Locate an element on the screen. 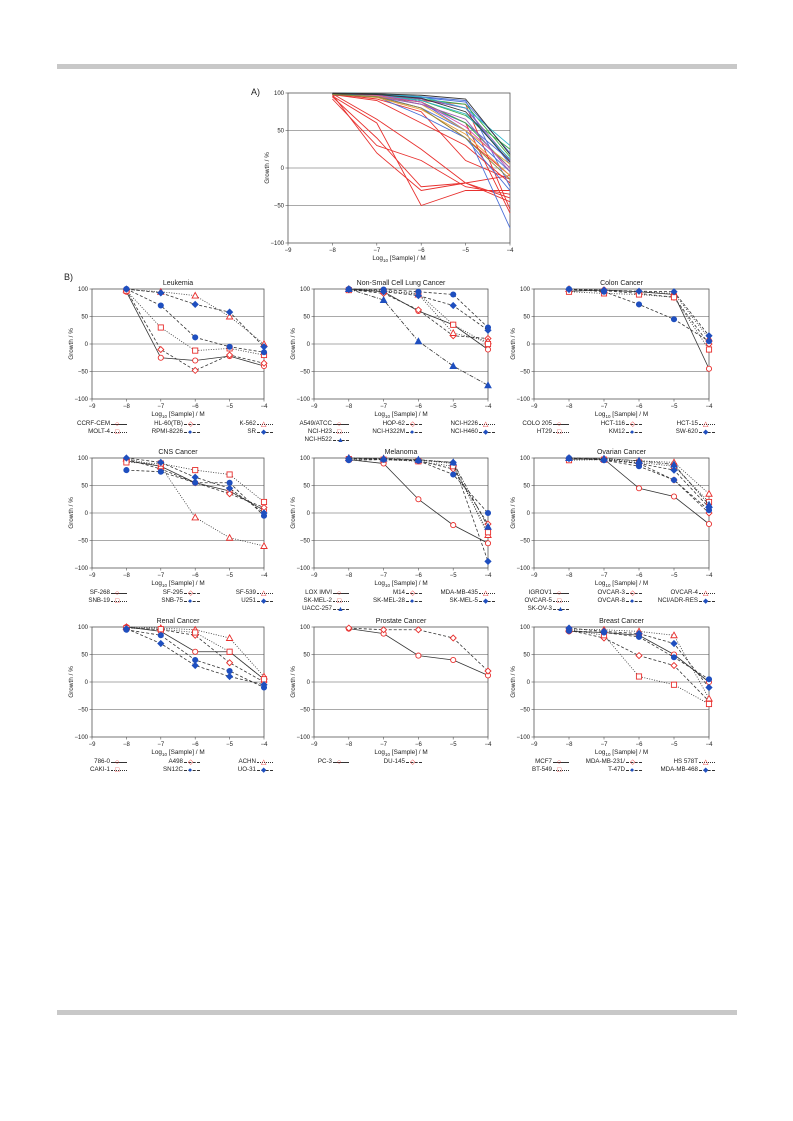  legend-marker-icon: ▲ is located at coordinates (340, 440).